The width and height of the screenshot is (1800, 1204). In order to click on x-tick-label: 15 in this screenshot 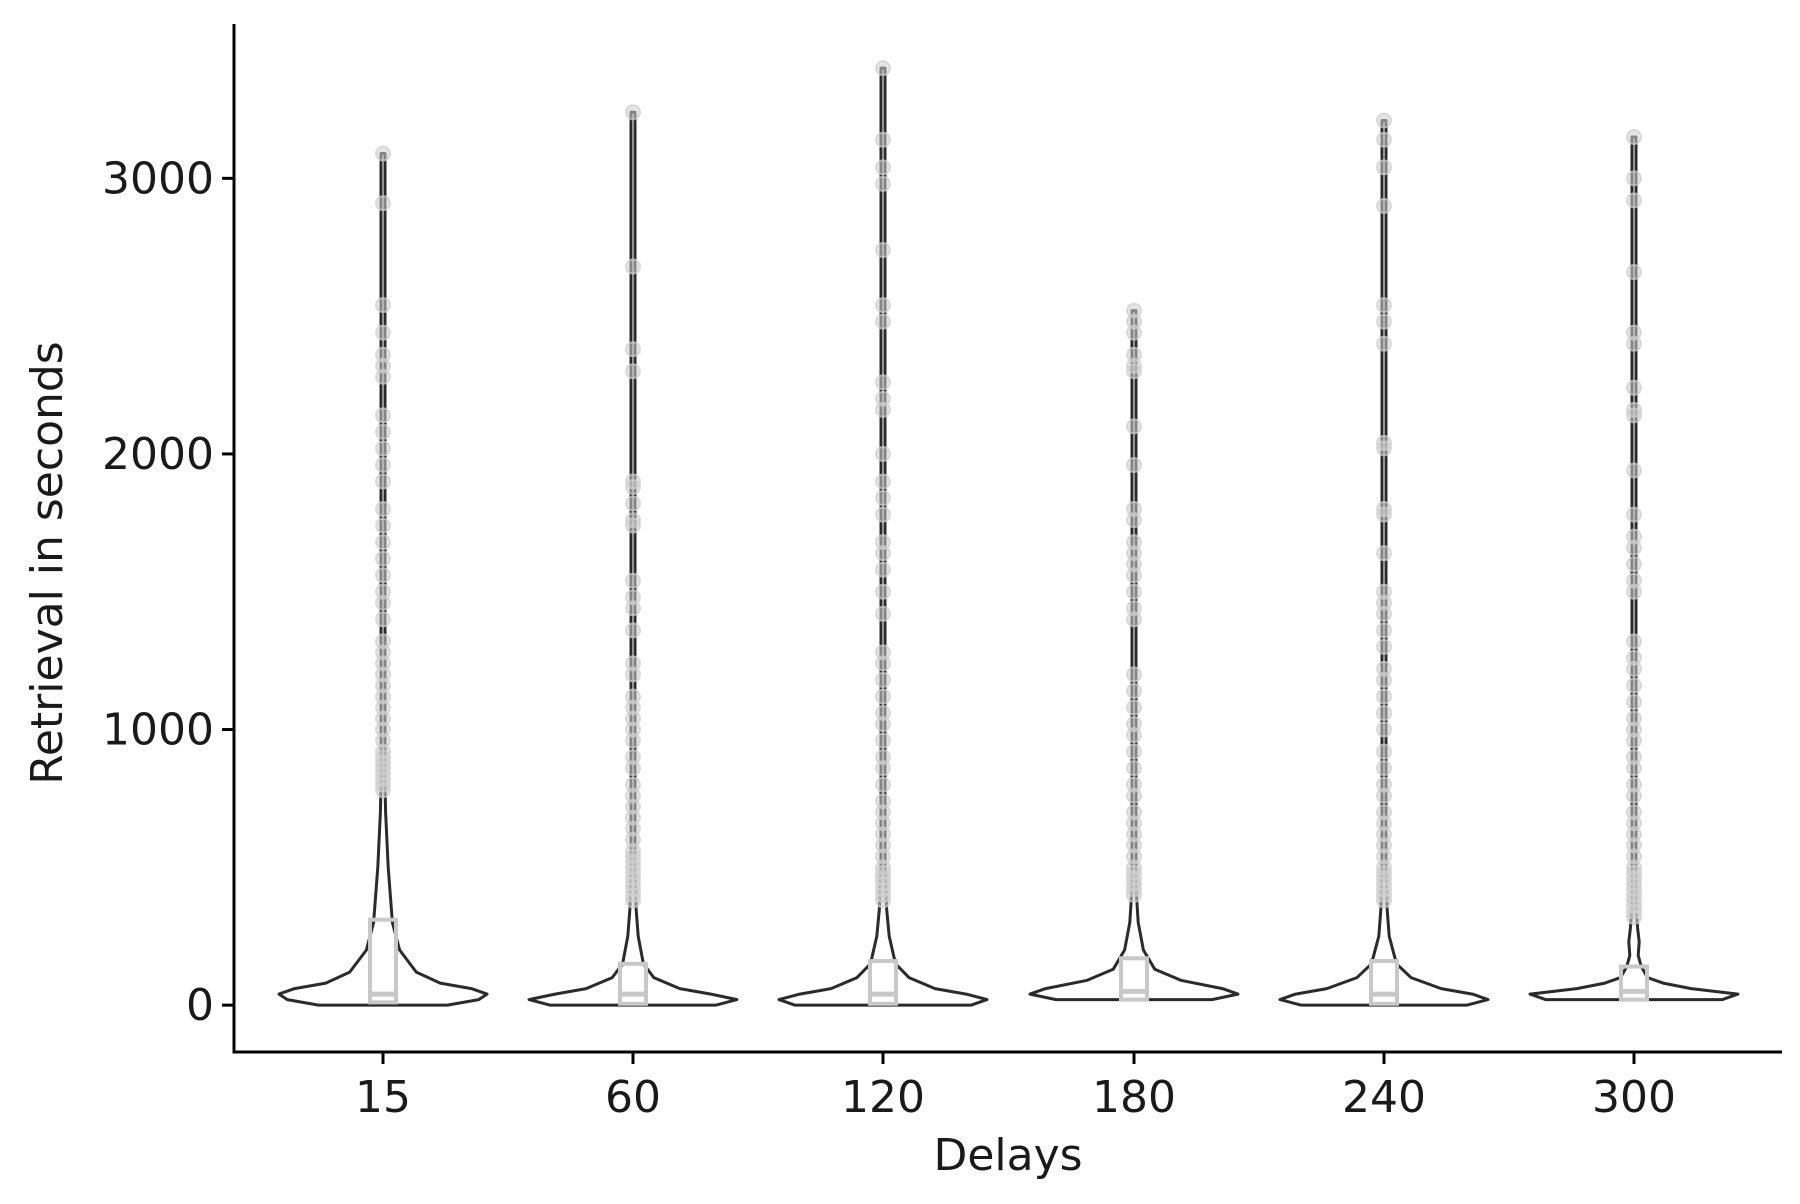, I will do `click(383, 1097)`.